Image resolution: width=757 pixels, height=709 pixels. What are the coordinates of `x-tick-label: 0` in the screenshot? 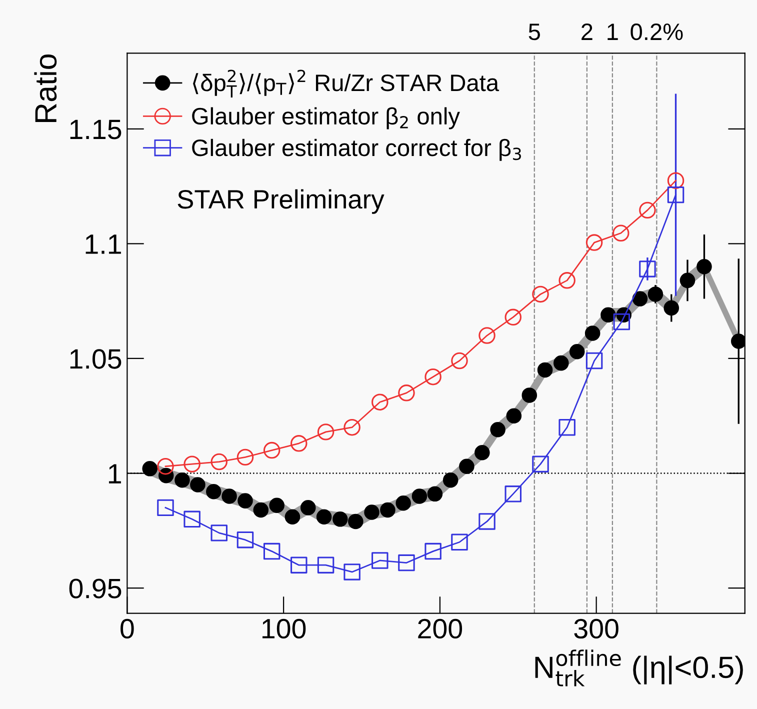 It's located at (127, 628).